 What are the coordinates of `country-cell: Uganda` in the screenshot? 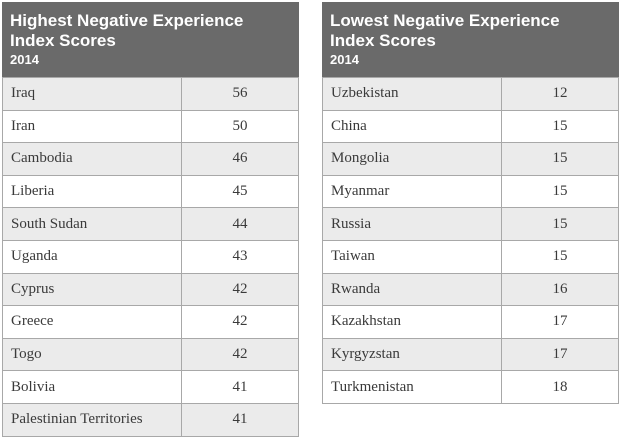 It's located at (92, 256).